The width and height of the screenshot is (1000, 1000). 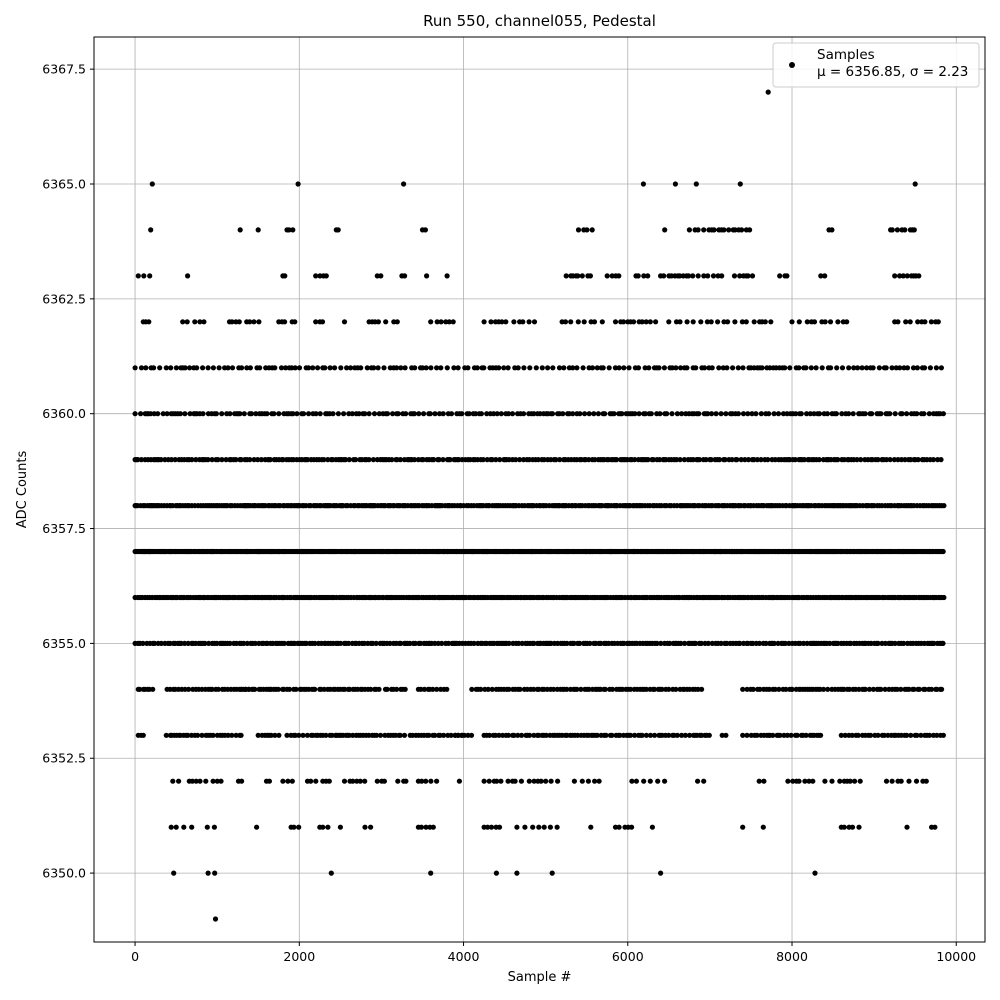 I want to click on x-tick-label: 10000, so click(x=956, y=956).